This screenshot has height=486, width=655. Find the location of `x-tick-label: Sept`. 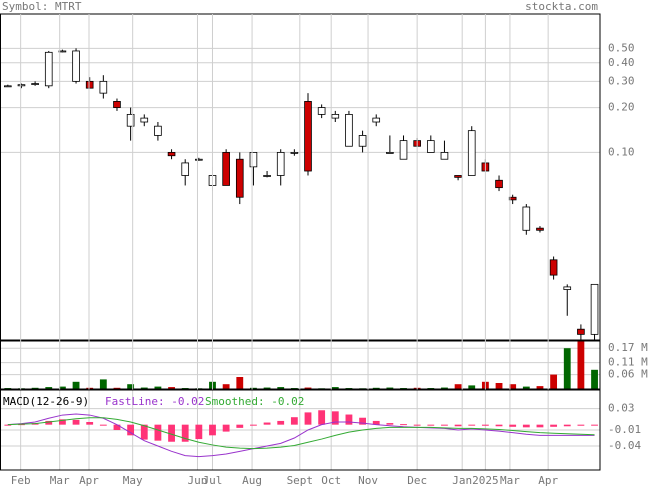

x-tick-label: Sept is located at coordinates (300, 480).